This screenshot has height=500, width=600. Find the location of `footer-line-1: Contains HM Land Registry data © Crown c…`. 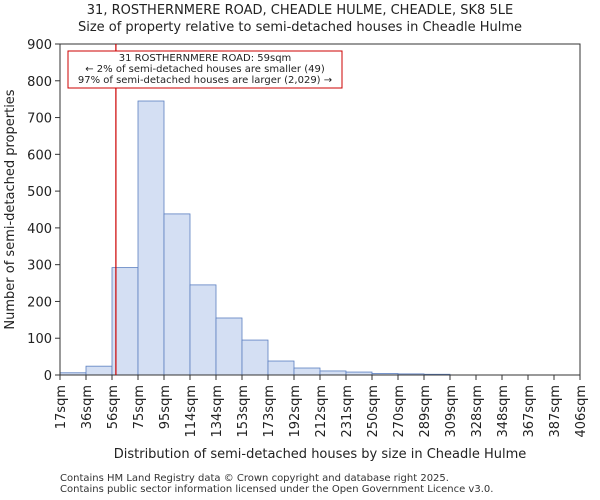

footer-line-1: Contains HM Land Registry data © Crown c… is located at coordinates (254, 478).